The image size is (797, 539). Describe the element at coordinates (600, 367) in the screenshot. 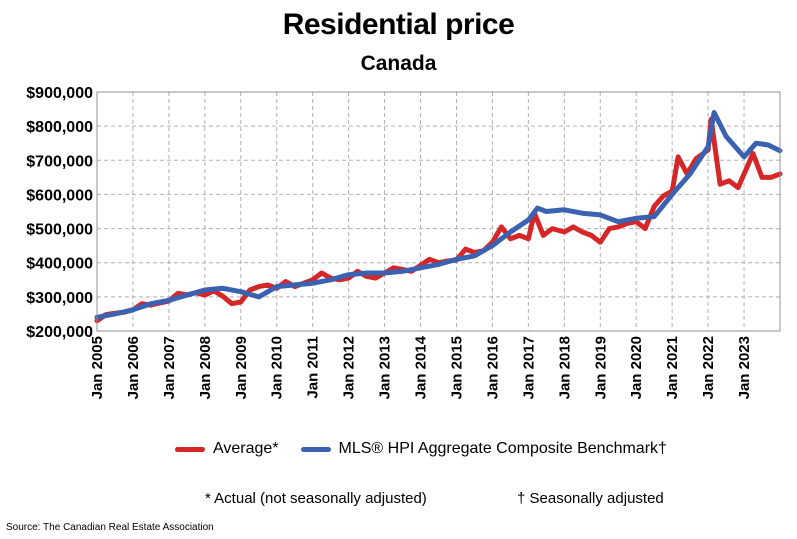

I see `x-tick-label: Jan 2019` at that location.